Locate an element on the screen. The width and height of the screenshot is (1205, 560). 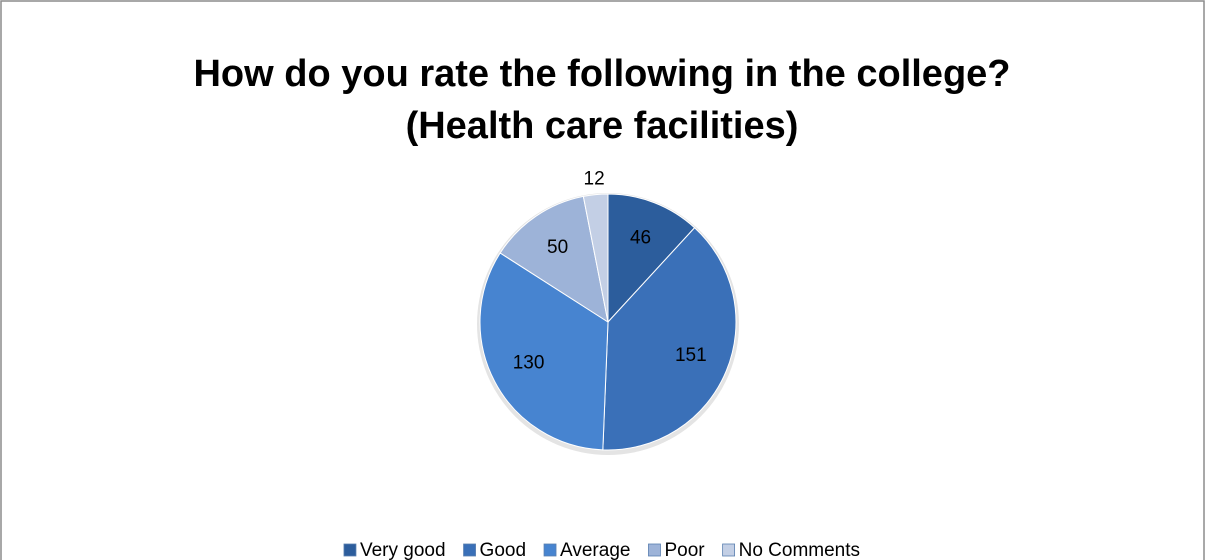
legend-label: No Comments is located at coordinates (799, 550).